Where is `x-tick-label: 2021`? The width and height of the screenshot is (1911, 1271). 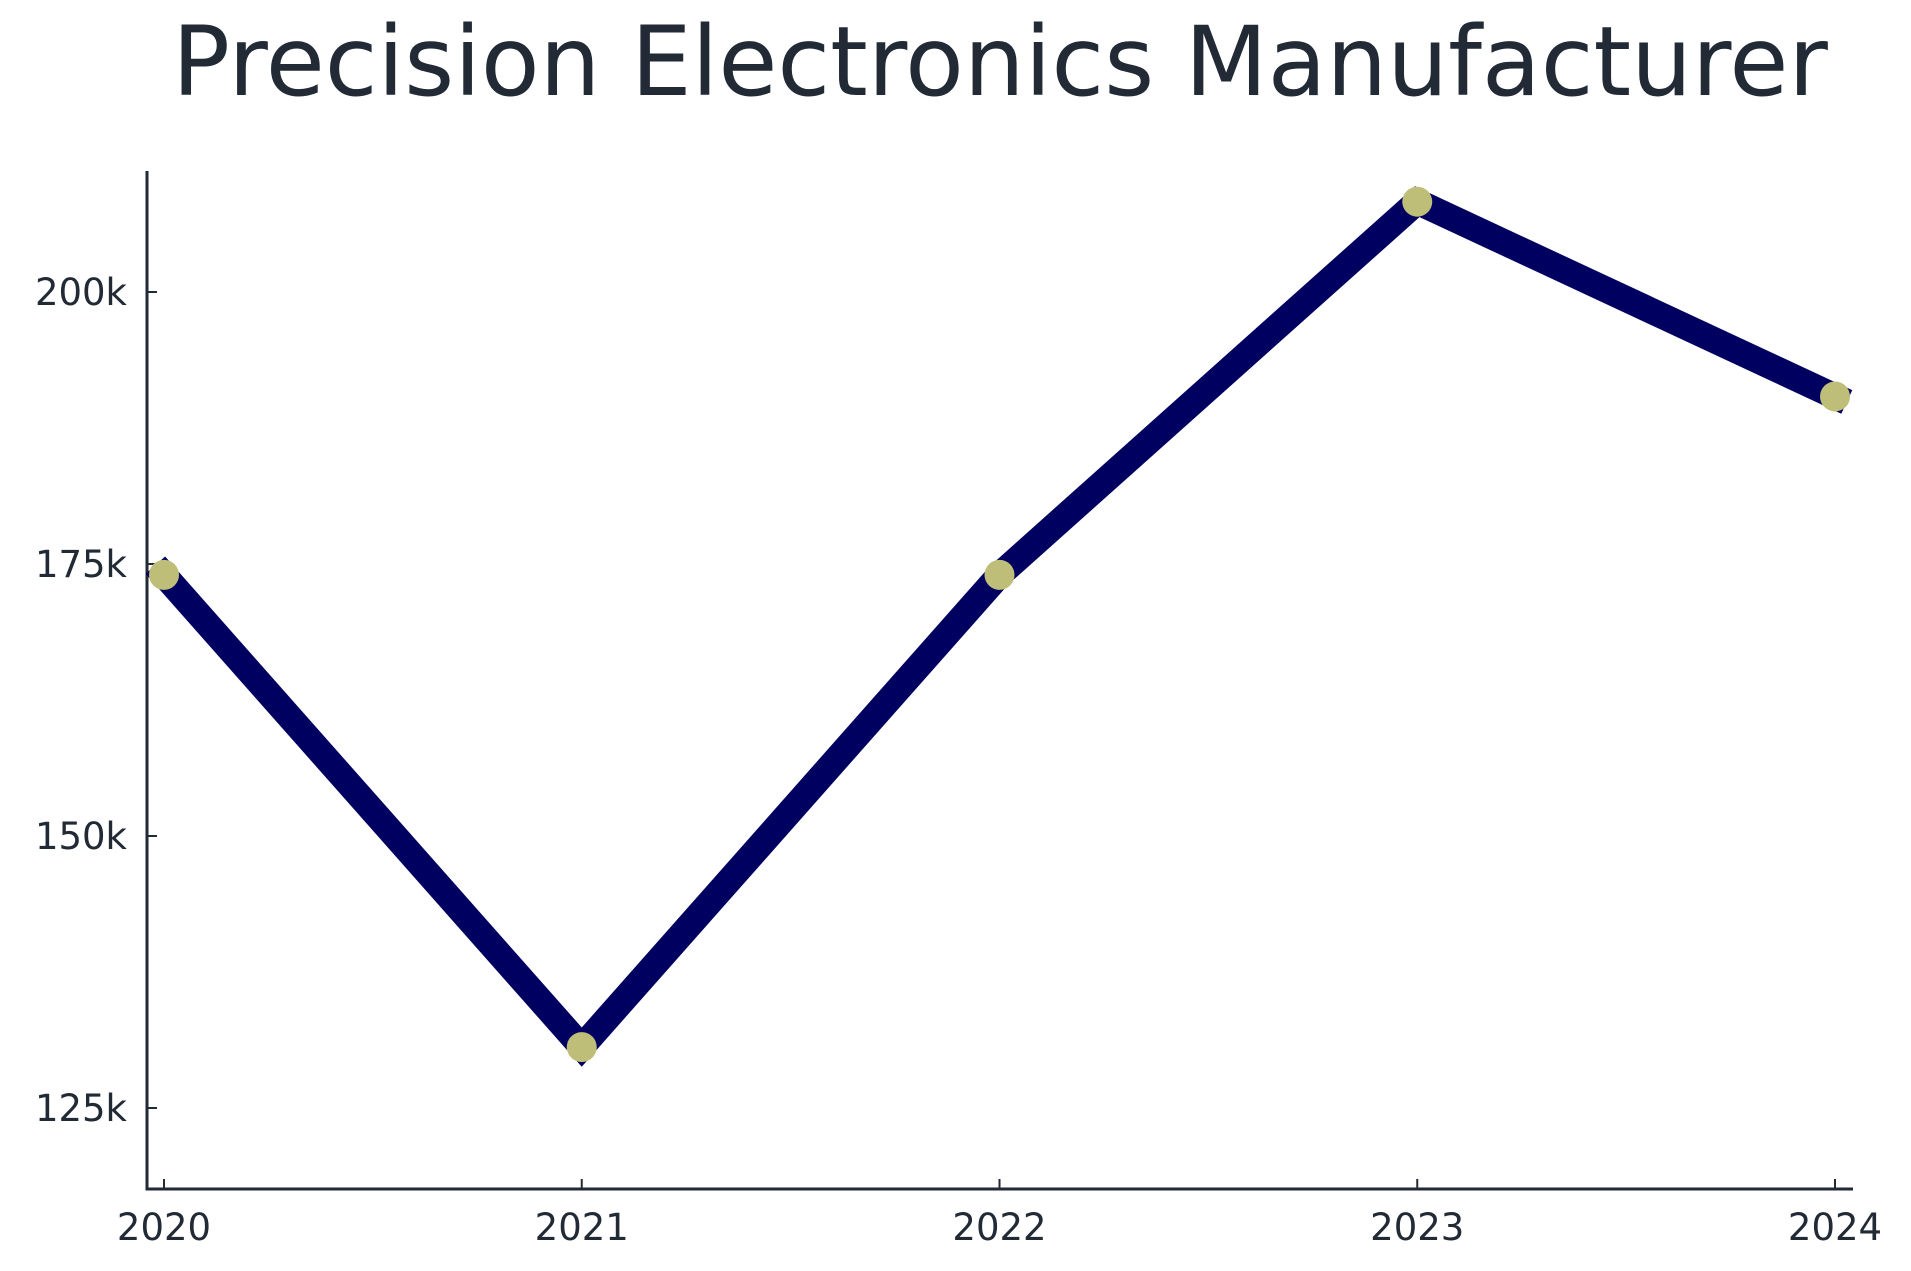 x-tick-label: 2021 is located at coordinates (582, 1227).